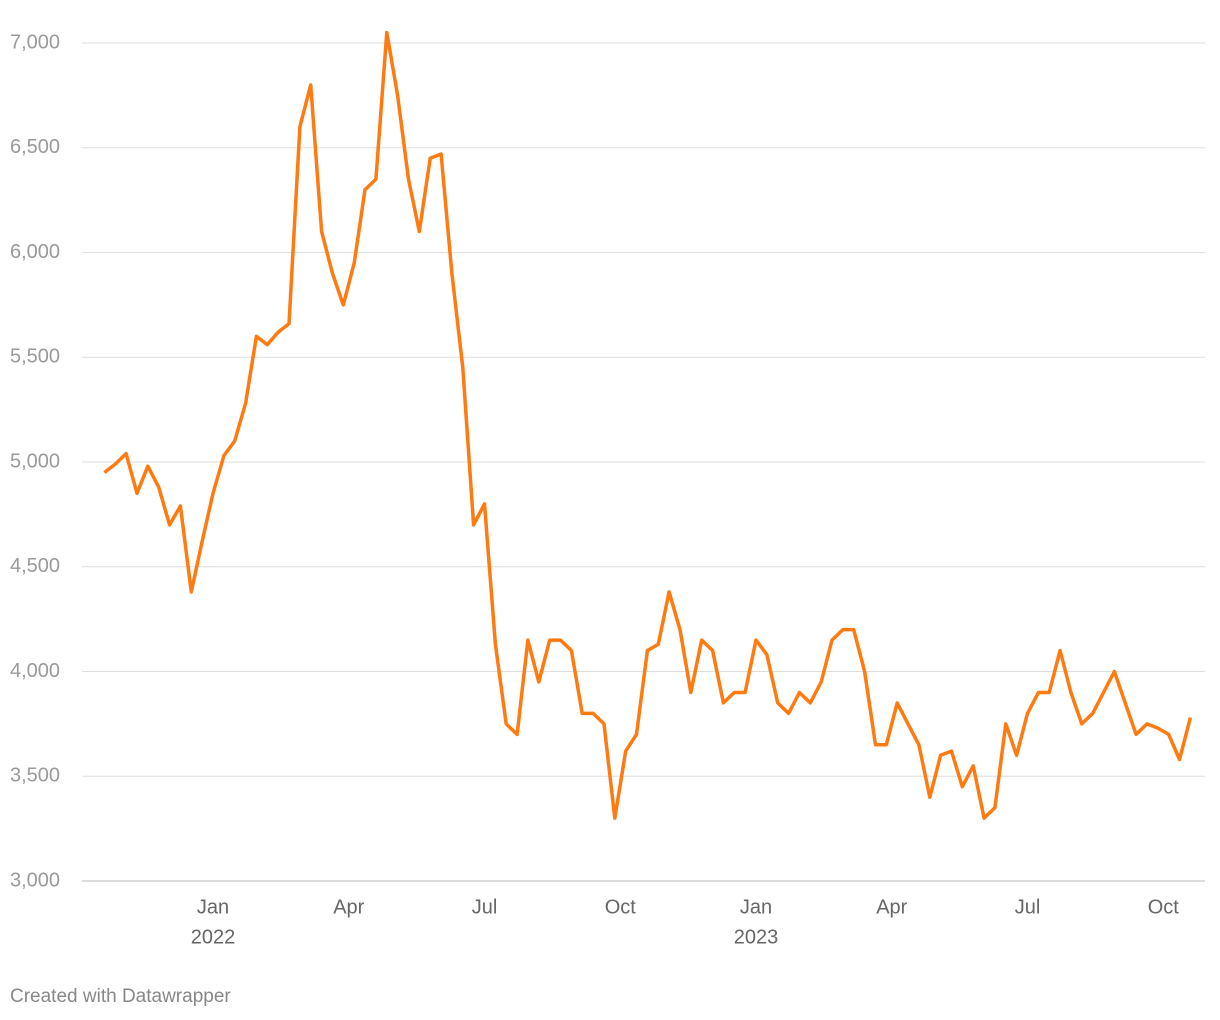 The height and width of the screenshot is (1020, 1220). Describe the element at coordinates (35, 252) in the screenshot. I see `y-tick-label: 6,000` at that location.